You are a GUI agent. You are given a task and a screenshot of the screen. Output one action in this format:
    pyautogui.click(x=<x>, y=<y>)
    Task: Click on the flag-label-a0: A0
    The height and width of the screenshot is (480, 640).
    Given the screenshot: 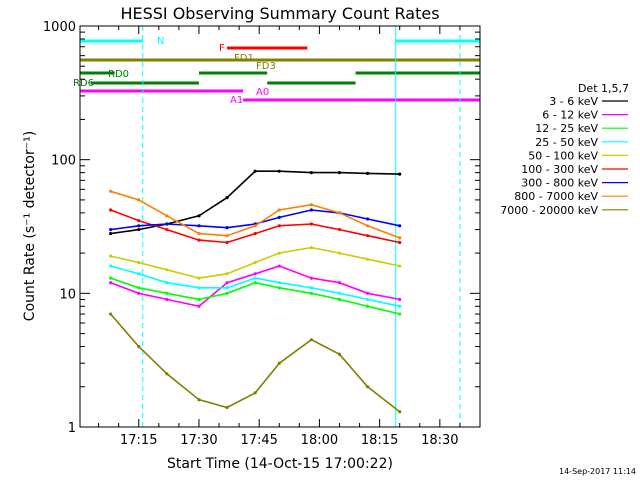 What is the action you would take?
    pyautogui.click(x=262, y=92)
    